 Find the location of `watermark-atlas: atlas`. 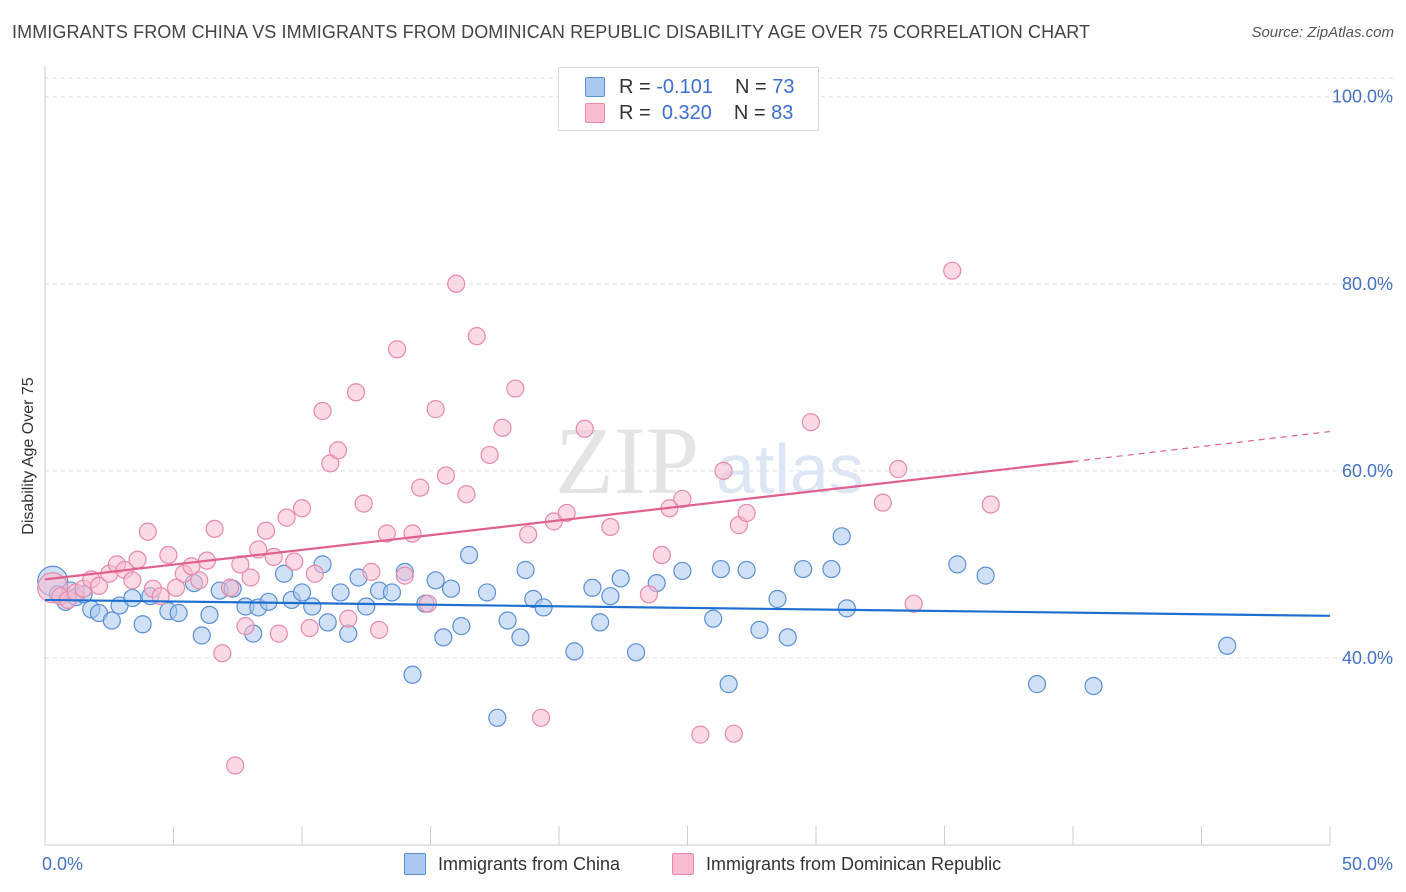

watermark-atlas: atlas is located at coordinates (790, 469).